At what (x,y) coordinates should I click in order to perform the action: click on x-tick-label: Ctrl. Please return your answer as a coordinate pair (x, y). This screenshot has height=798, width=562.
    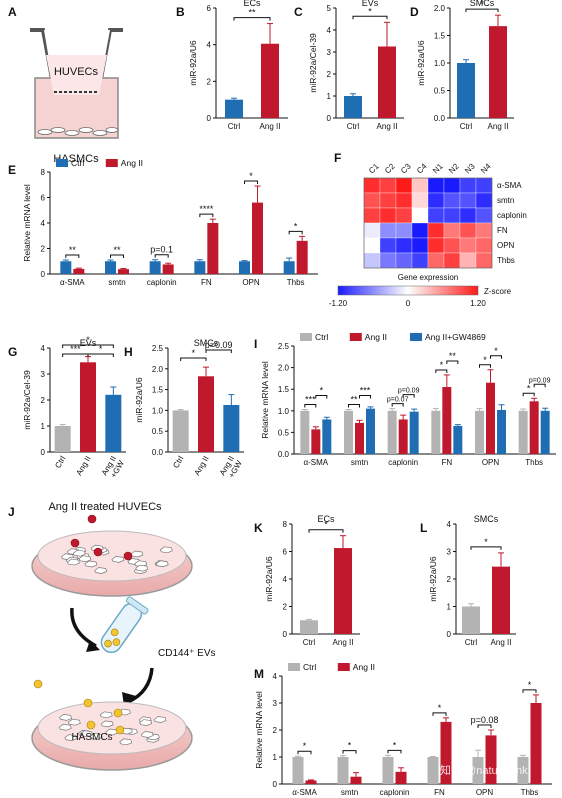
    Looking at the image, I should click on (178, 461).